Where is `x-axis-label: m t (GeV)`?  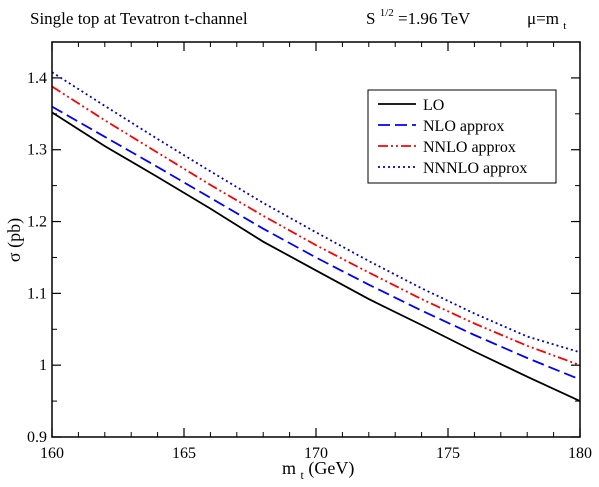 x-axis-label: m t (GeV) is located at coordinates (318, 470).